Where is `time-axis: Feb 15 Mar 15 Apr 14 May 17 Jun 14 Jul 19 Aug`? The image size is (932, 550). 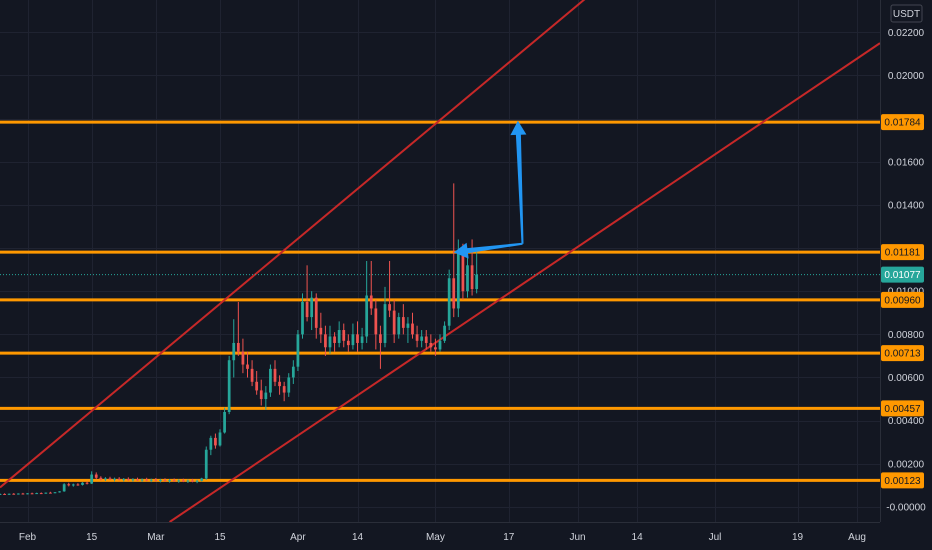
time-axis: Feb 15 Mar 15 Apr 14 May 17 Jun 14 Jul 19 Aug is located at coordinates (442, 537).